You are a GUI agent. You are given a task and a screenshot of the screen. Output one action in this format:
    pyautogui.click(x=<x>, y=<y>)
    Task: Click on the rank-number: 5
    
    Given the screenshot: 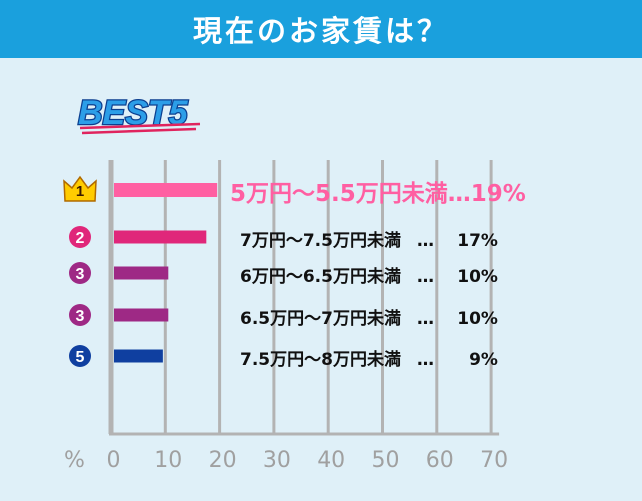 What is the action you would take?
    pyautogui.click(x=80, y=357)
    